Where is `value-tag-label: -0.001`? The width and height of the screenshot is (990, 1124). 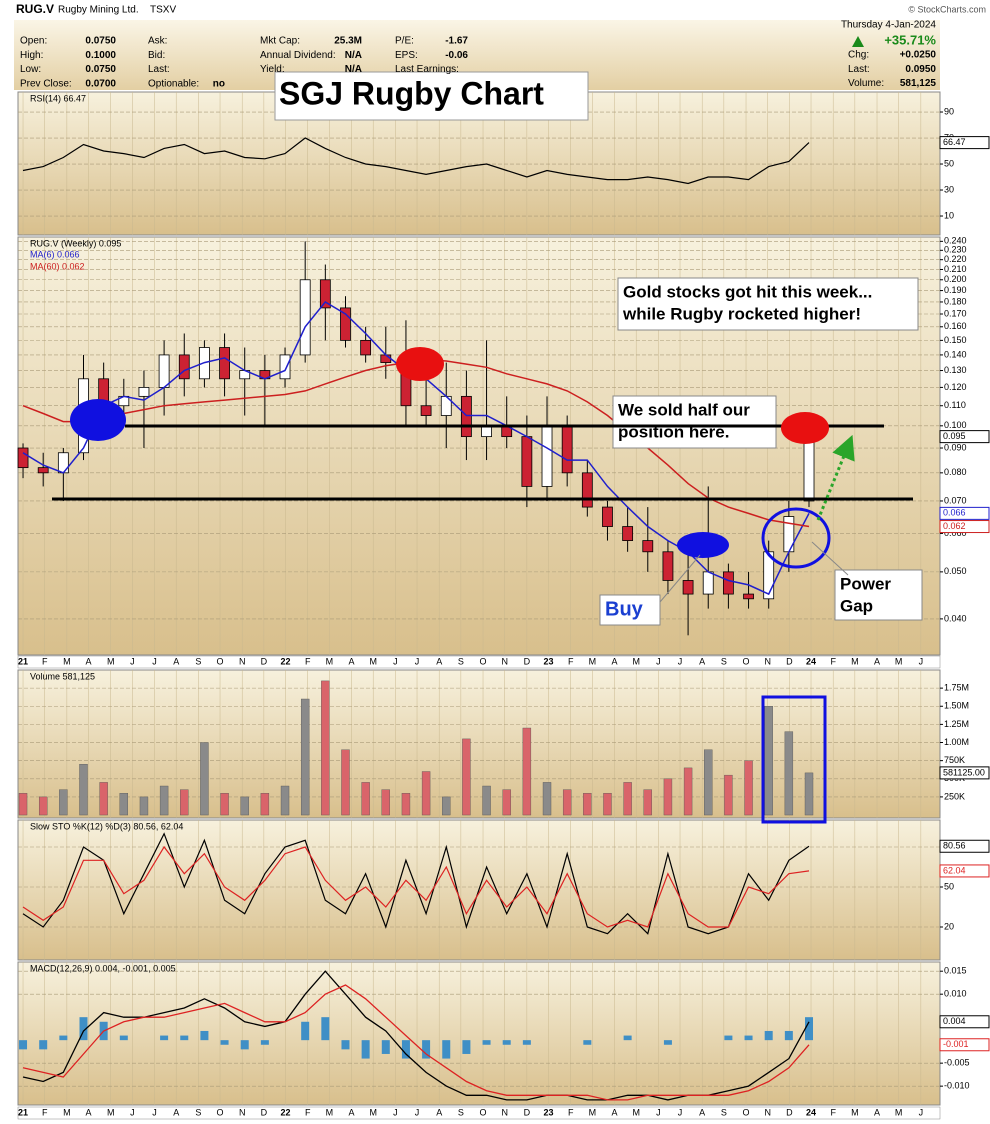
value-tag-label: -0.001 is located at coordinates (956, 1044).